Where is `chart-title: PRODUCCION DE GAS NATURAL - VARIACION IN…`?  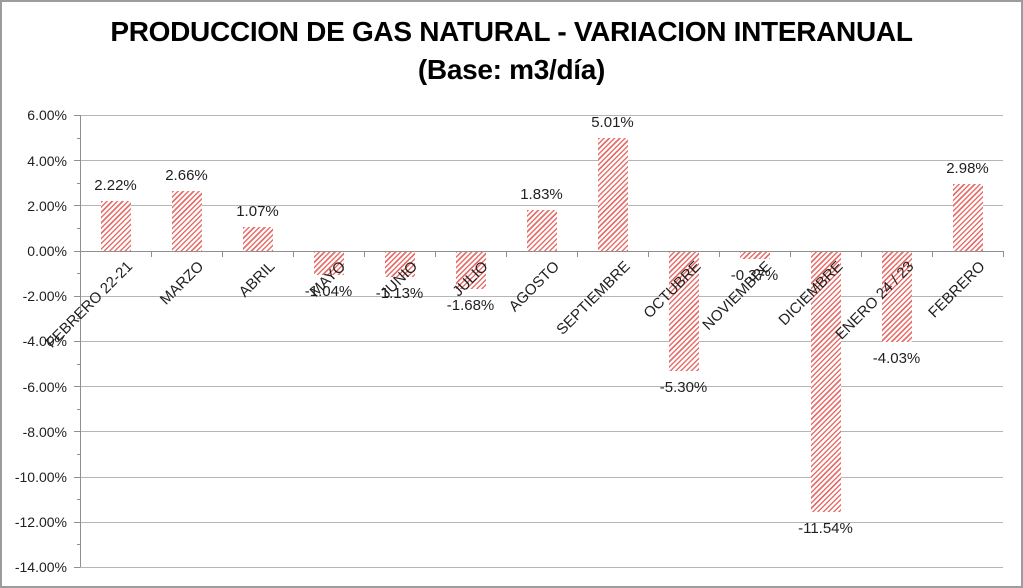 chart-title: PRODUCCION DE GAS NATURAL - VARIACION IN… is located at coordinates (511, 51).